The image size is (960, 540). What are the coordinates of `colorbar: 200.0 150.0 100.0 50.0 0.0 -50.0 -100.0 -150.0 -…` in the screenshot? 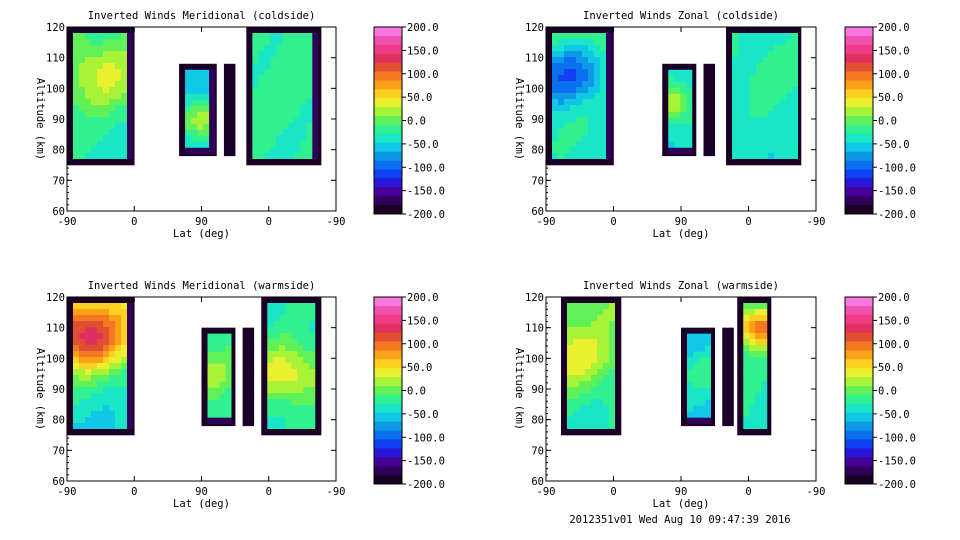 It's located at (409, 391).